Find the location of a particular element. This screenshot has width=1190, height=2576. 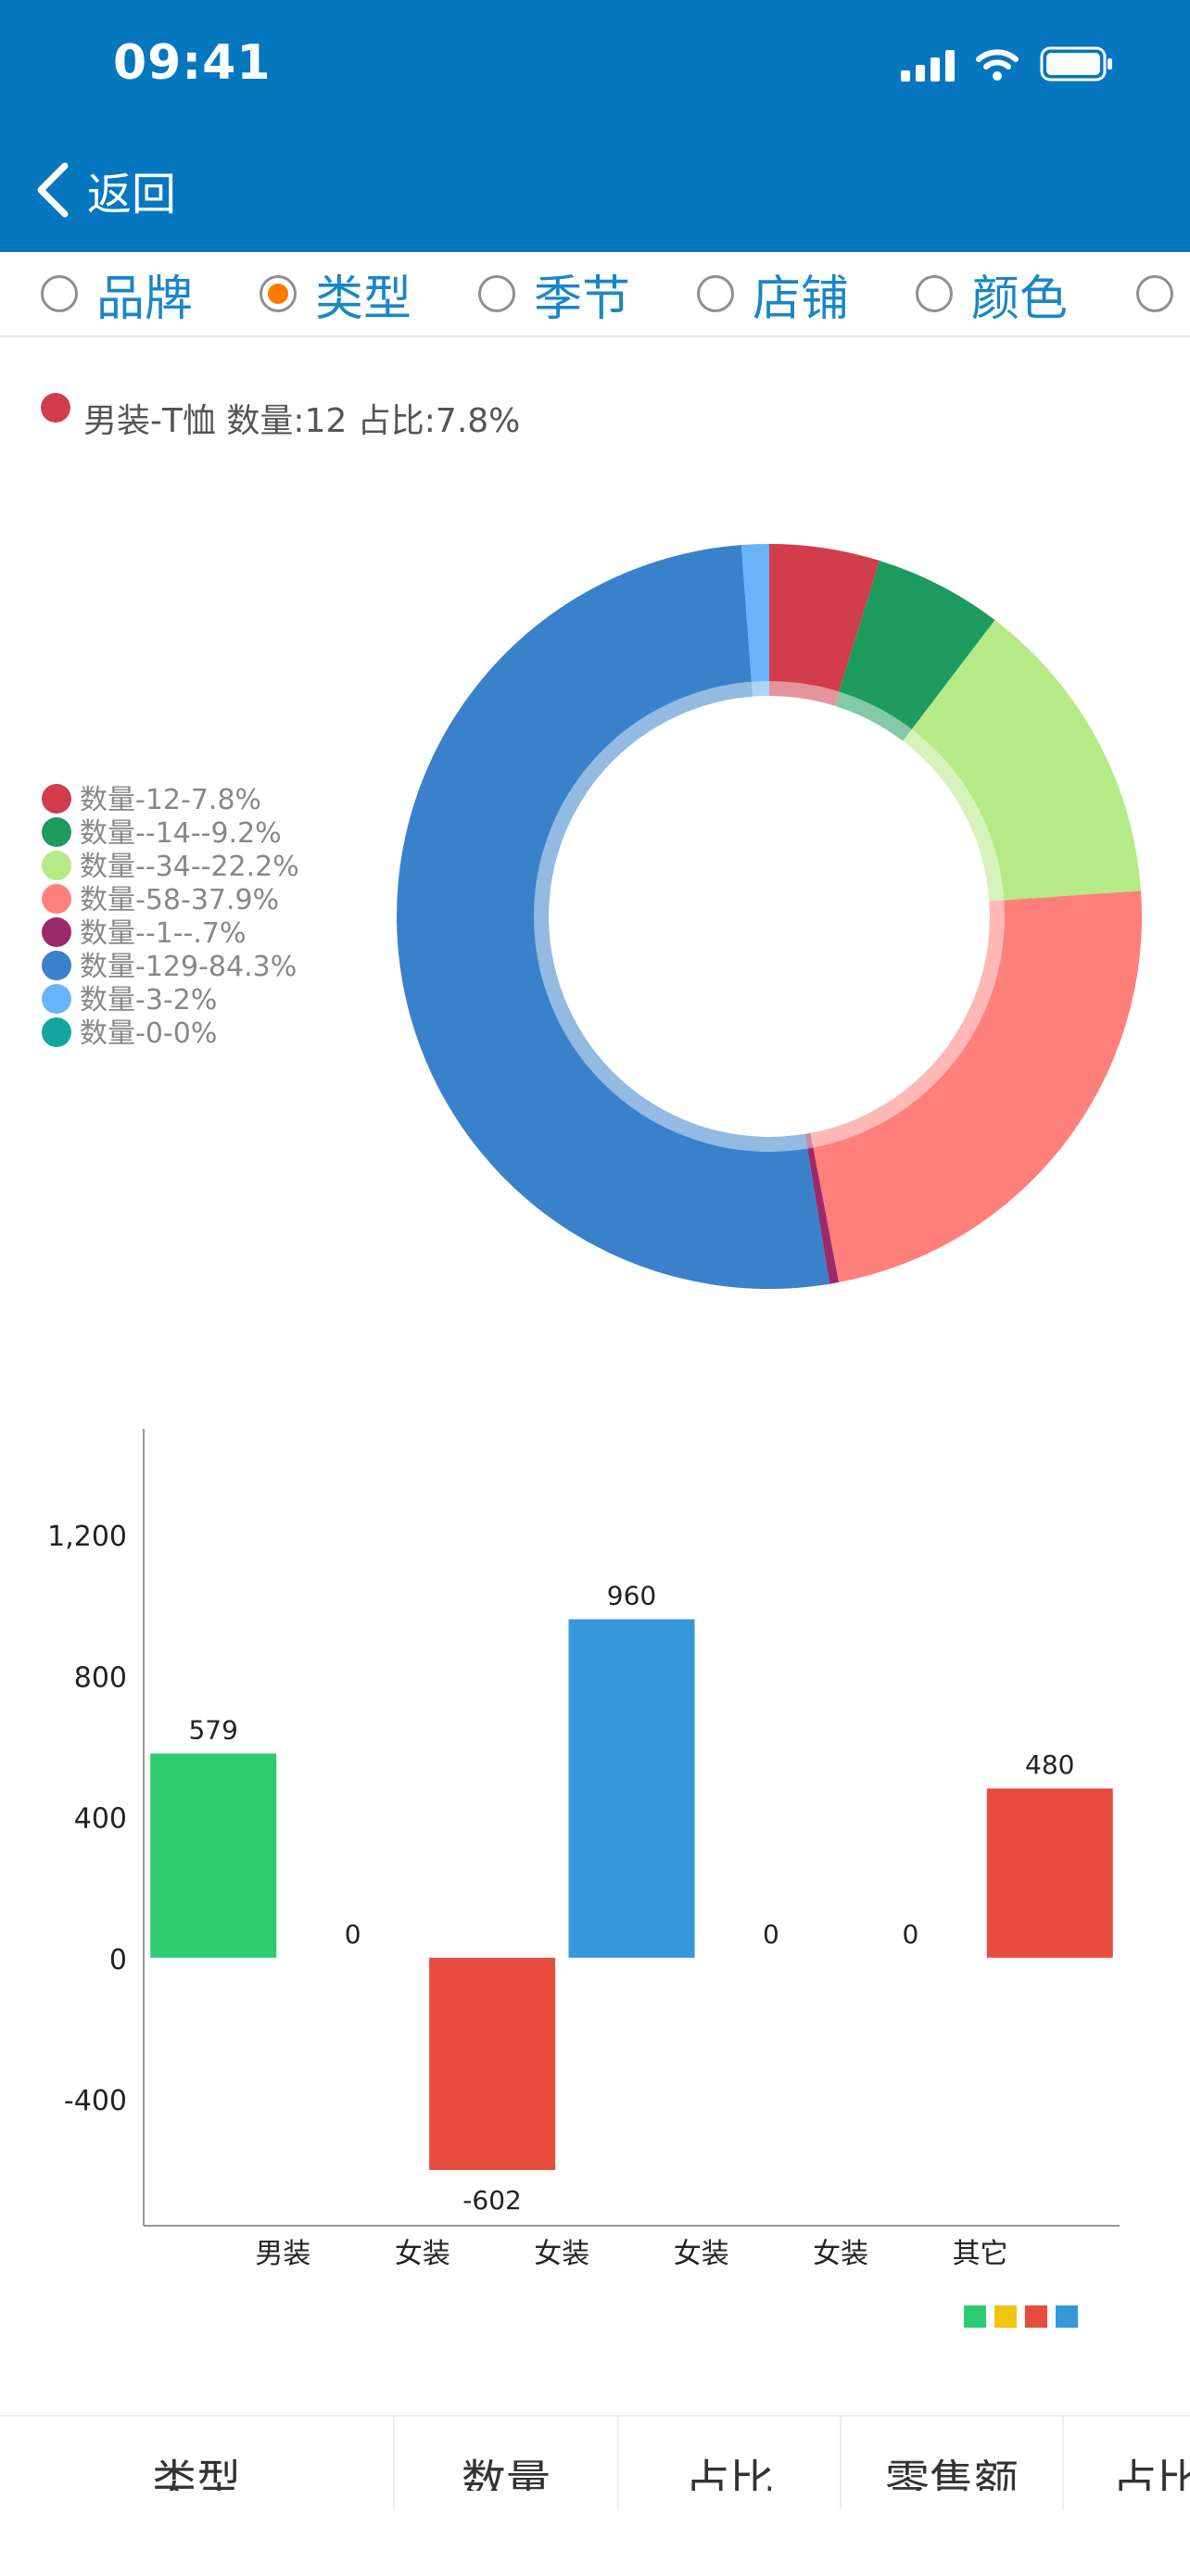

y-tick-label: 0 is located at coordinates (118, 1960).